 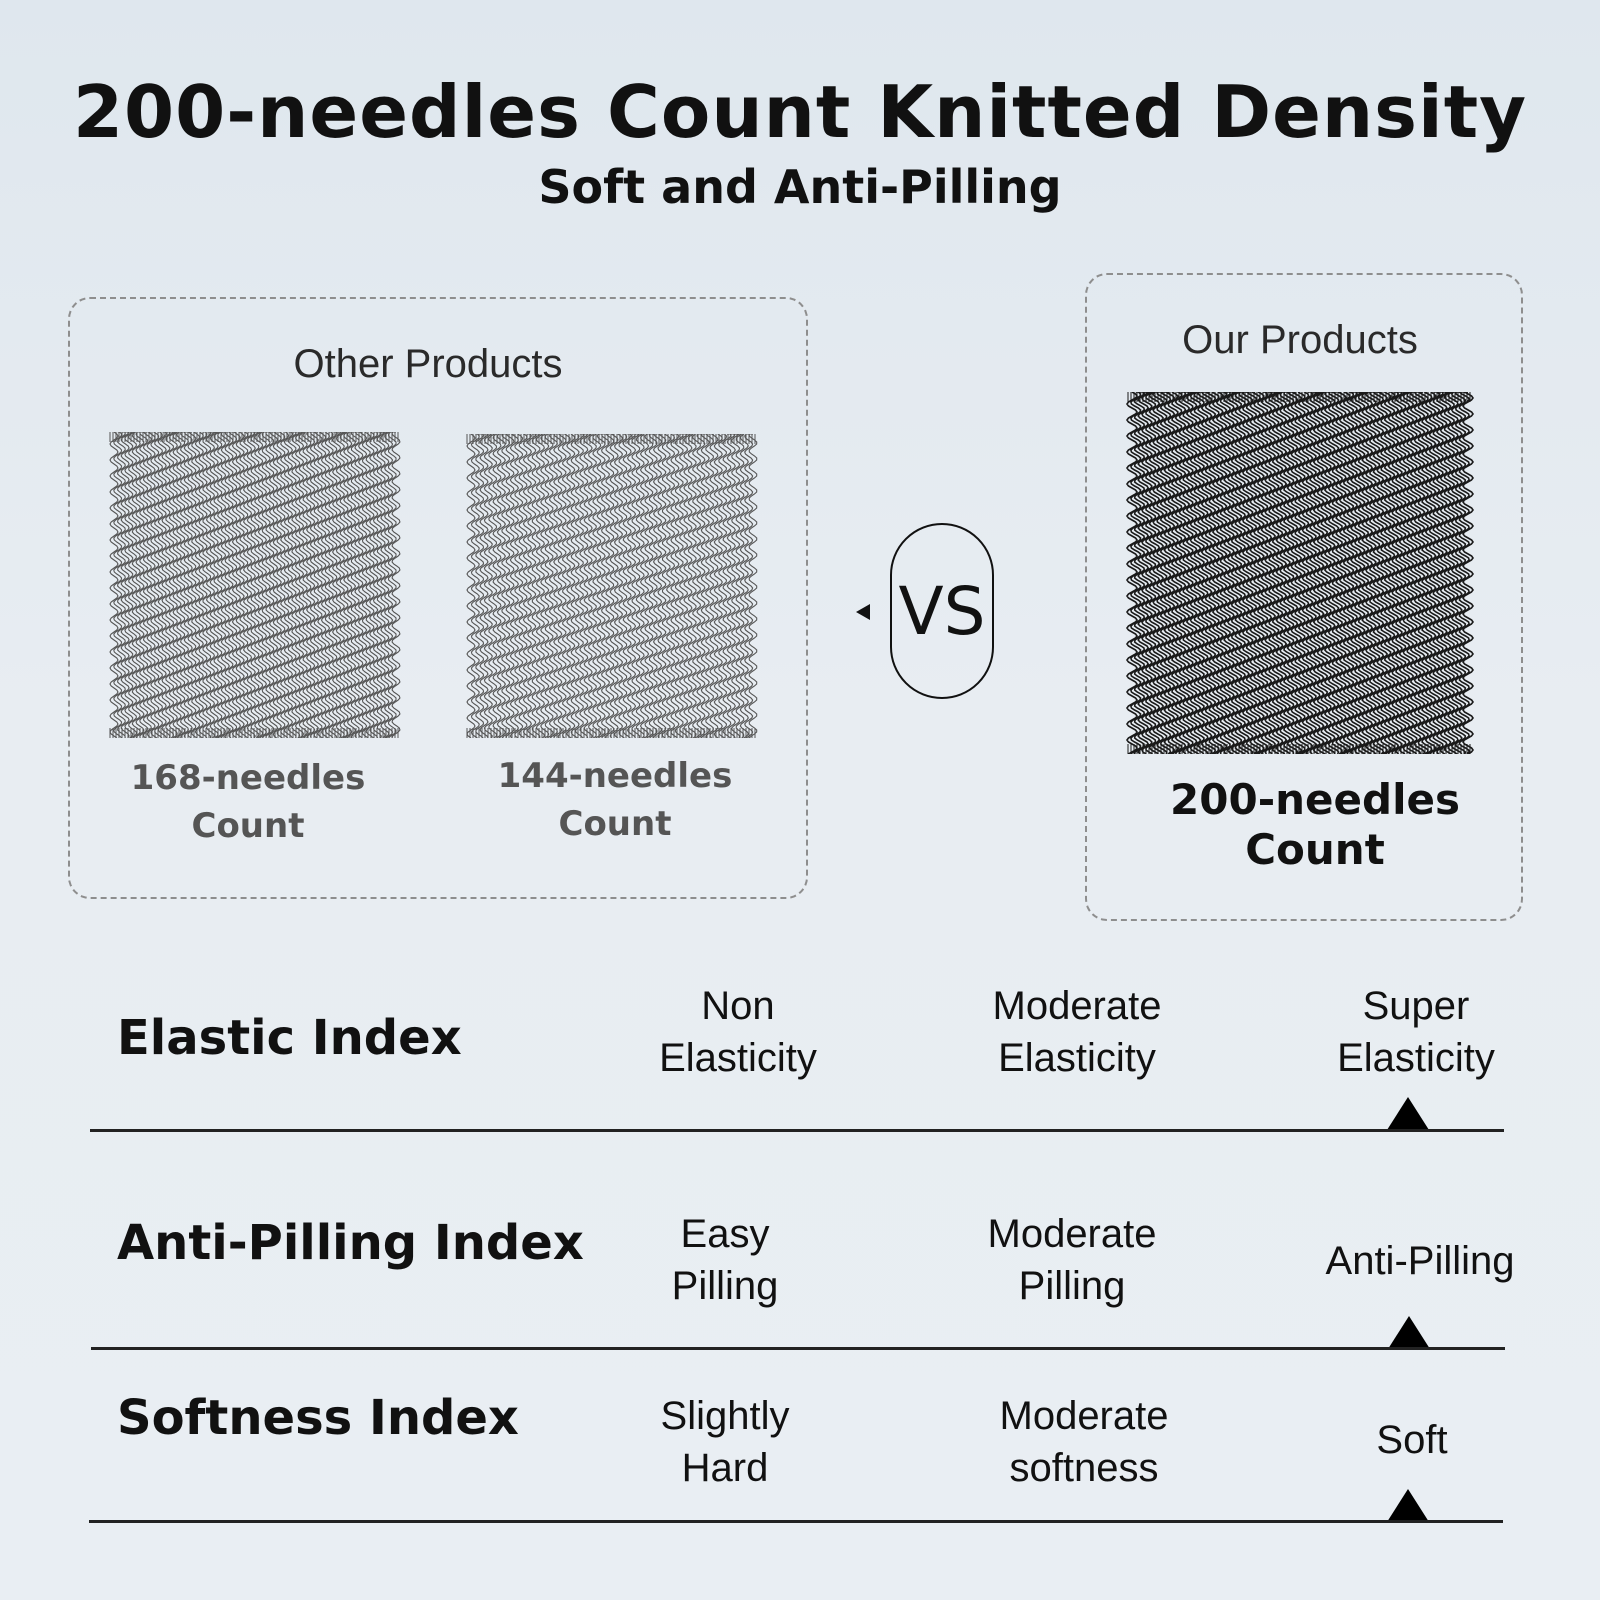 What do you see at coordinates (428, 364) in the screenshot?
I see `other-products-label: Other Products` at bounding box center [428, 364].